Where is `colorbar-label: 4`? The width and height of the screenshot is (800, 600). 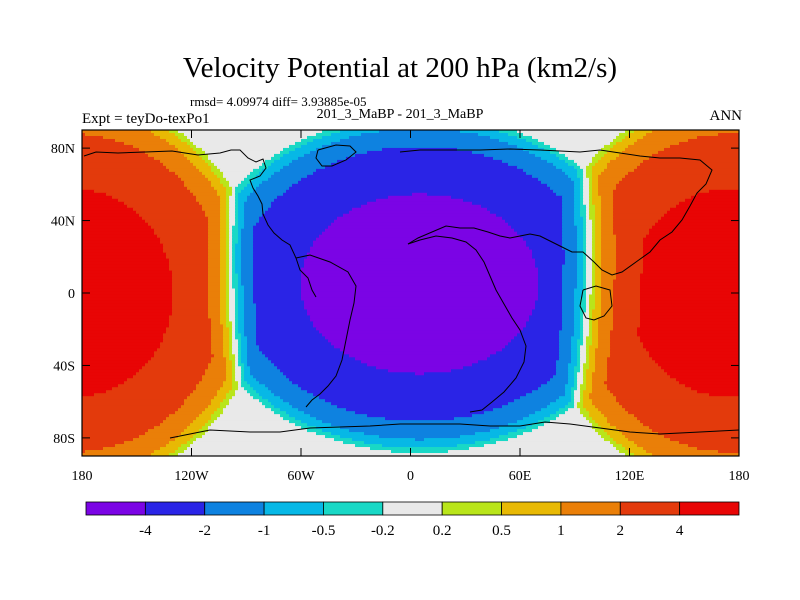 colorbar-label: 4 is located at coordinates (680, 531).